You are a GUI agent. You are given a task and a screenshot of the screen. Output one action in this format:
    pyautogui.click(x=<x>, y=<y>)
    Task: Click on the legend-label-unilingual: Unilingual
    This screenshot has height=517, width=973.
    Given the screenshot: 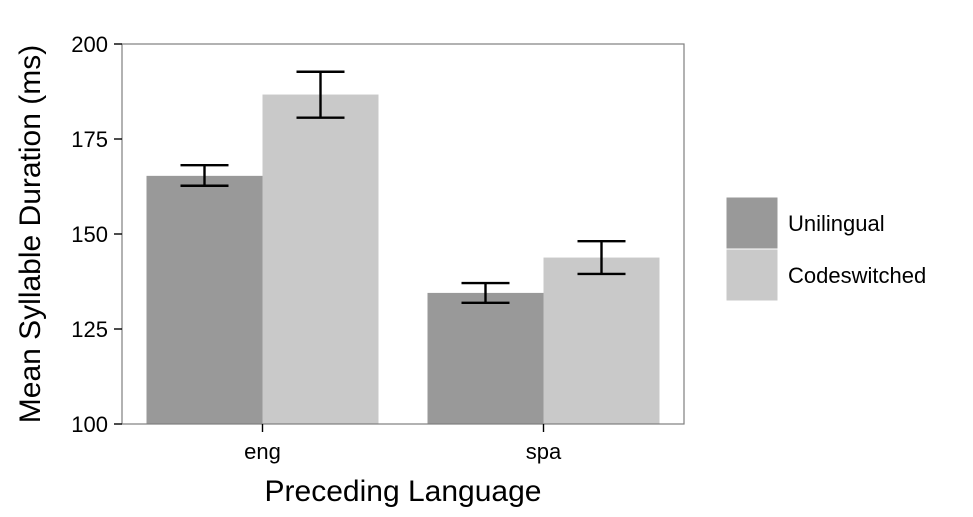 What is the action you would take?
    pyautogui.click(x=836, y=223)
    